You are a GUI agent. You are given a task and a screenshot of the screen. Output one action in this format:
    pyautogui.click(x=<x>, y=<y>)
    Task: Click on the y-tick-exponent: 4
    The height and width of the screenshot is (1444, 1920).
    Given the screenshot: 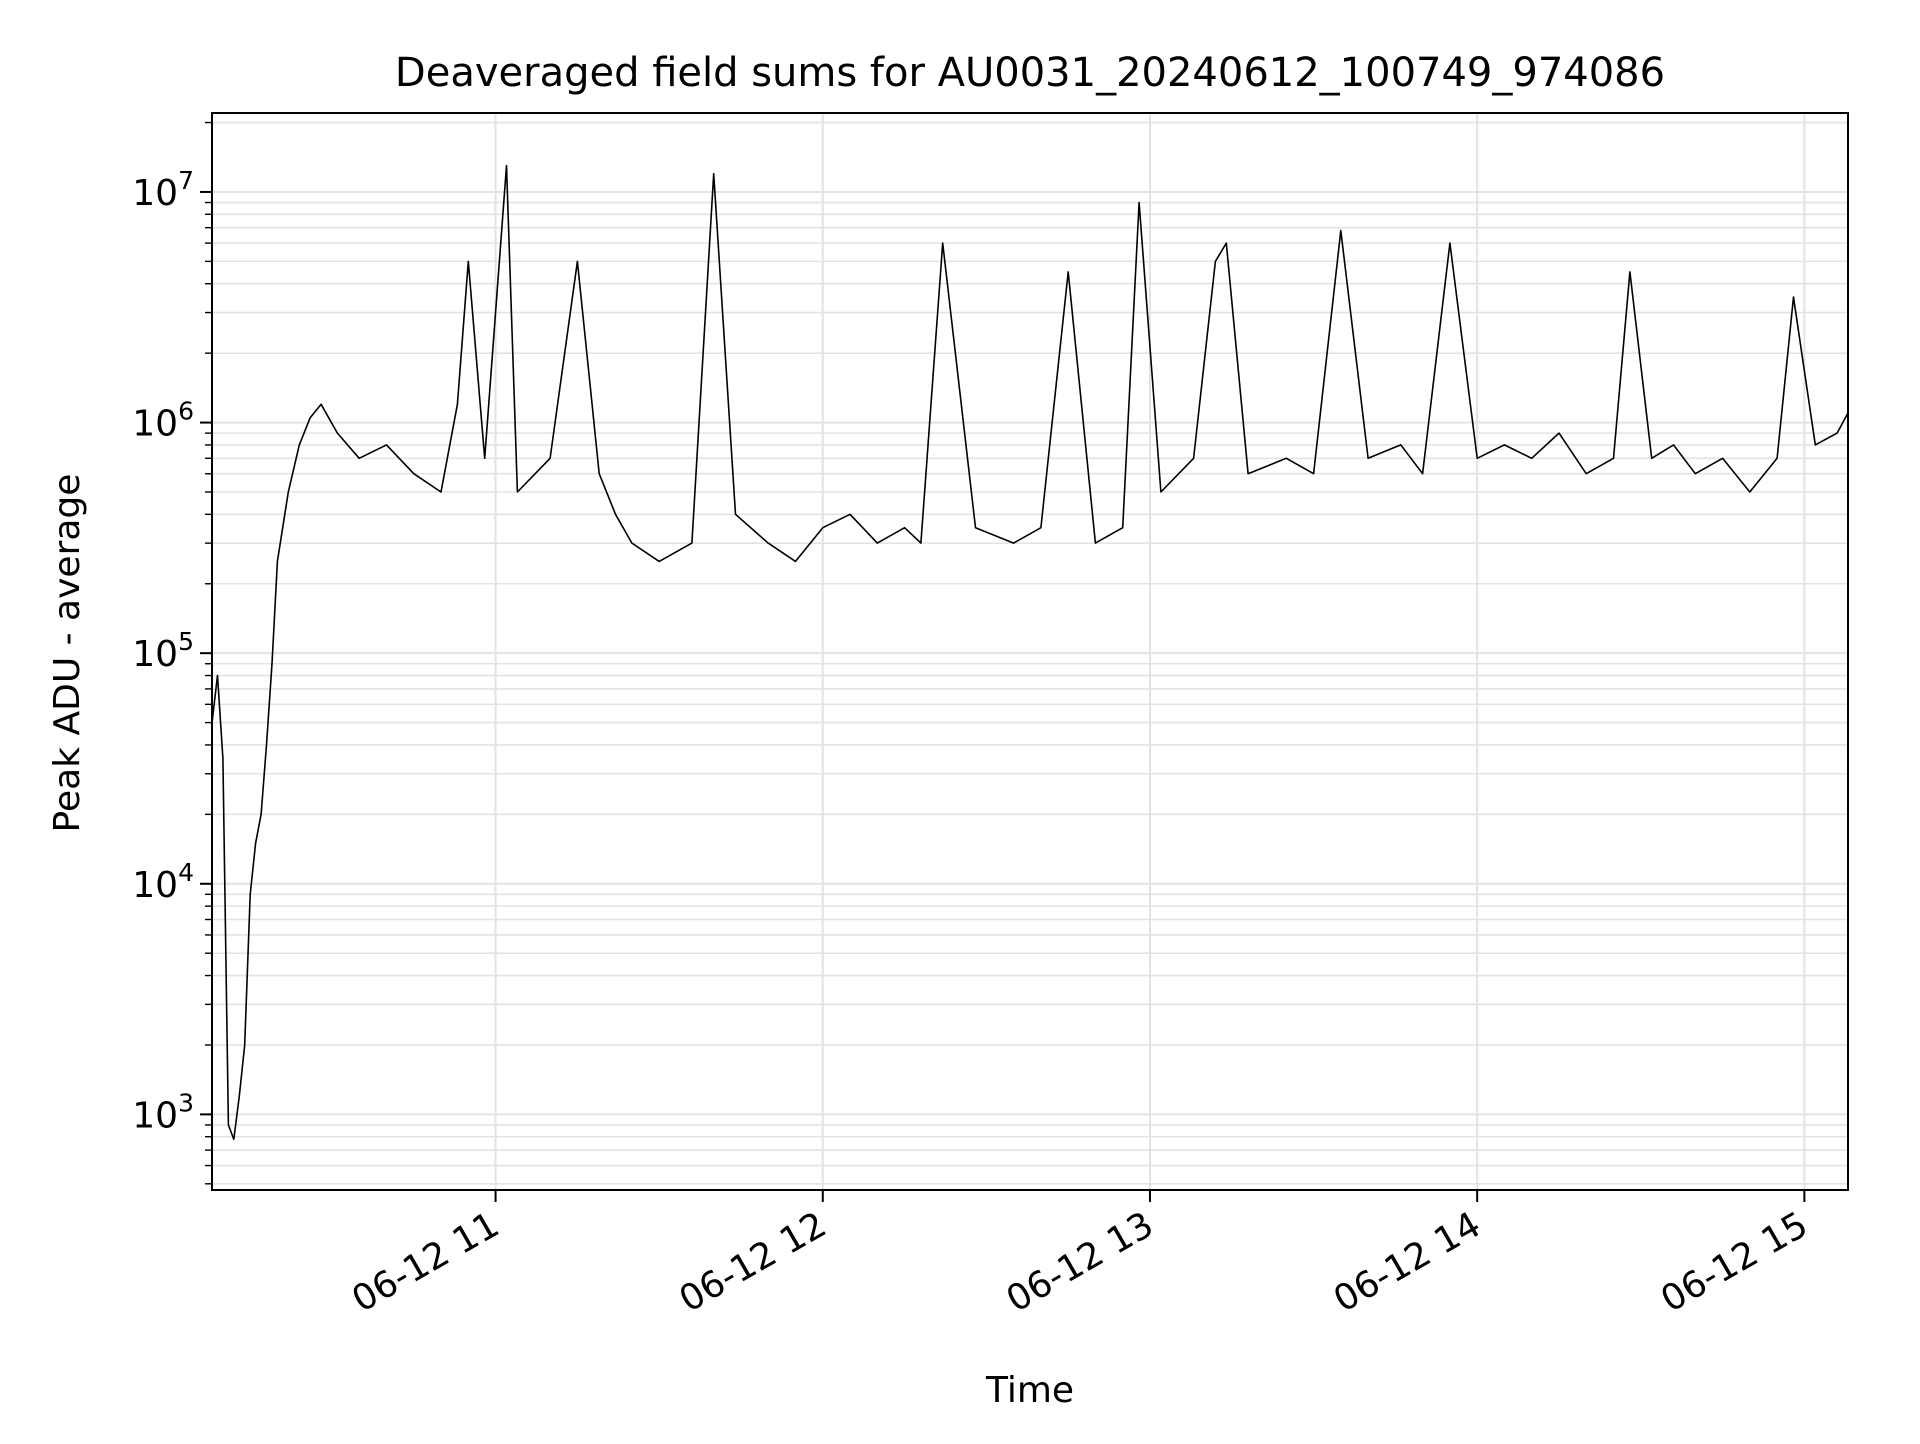 What is the action you would take?
    pyautogui.click(x=186, y=872)
    